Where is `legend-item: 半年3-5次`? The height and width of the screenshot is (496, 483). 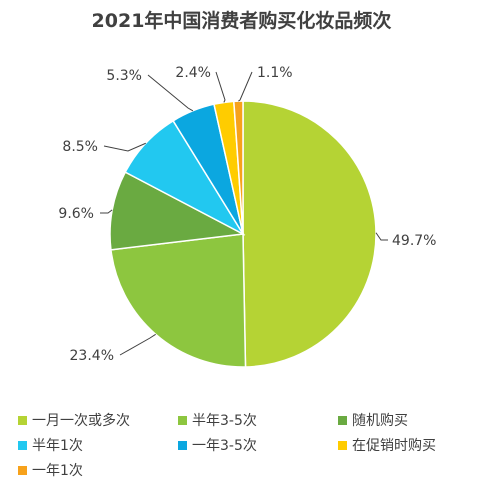 legend-item: 半年3-5次 is located at coordinates (217, 420).